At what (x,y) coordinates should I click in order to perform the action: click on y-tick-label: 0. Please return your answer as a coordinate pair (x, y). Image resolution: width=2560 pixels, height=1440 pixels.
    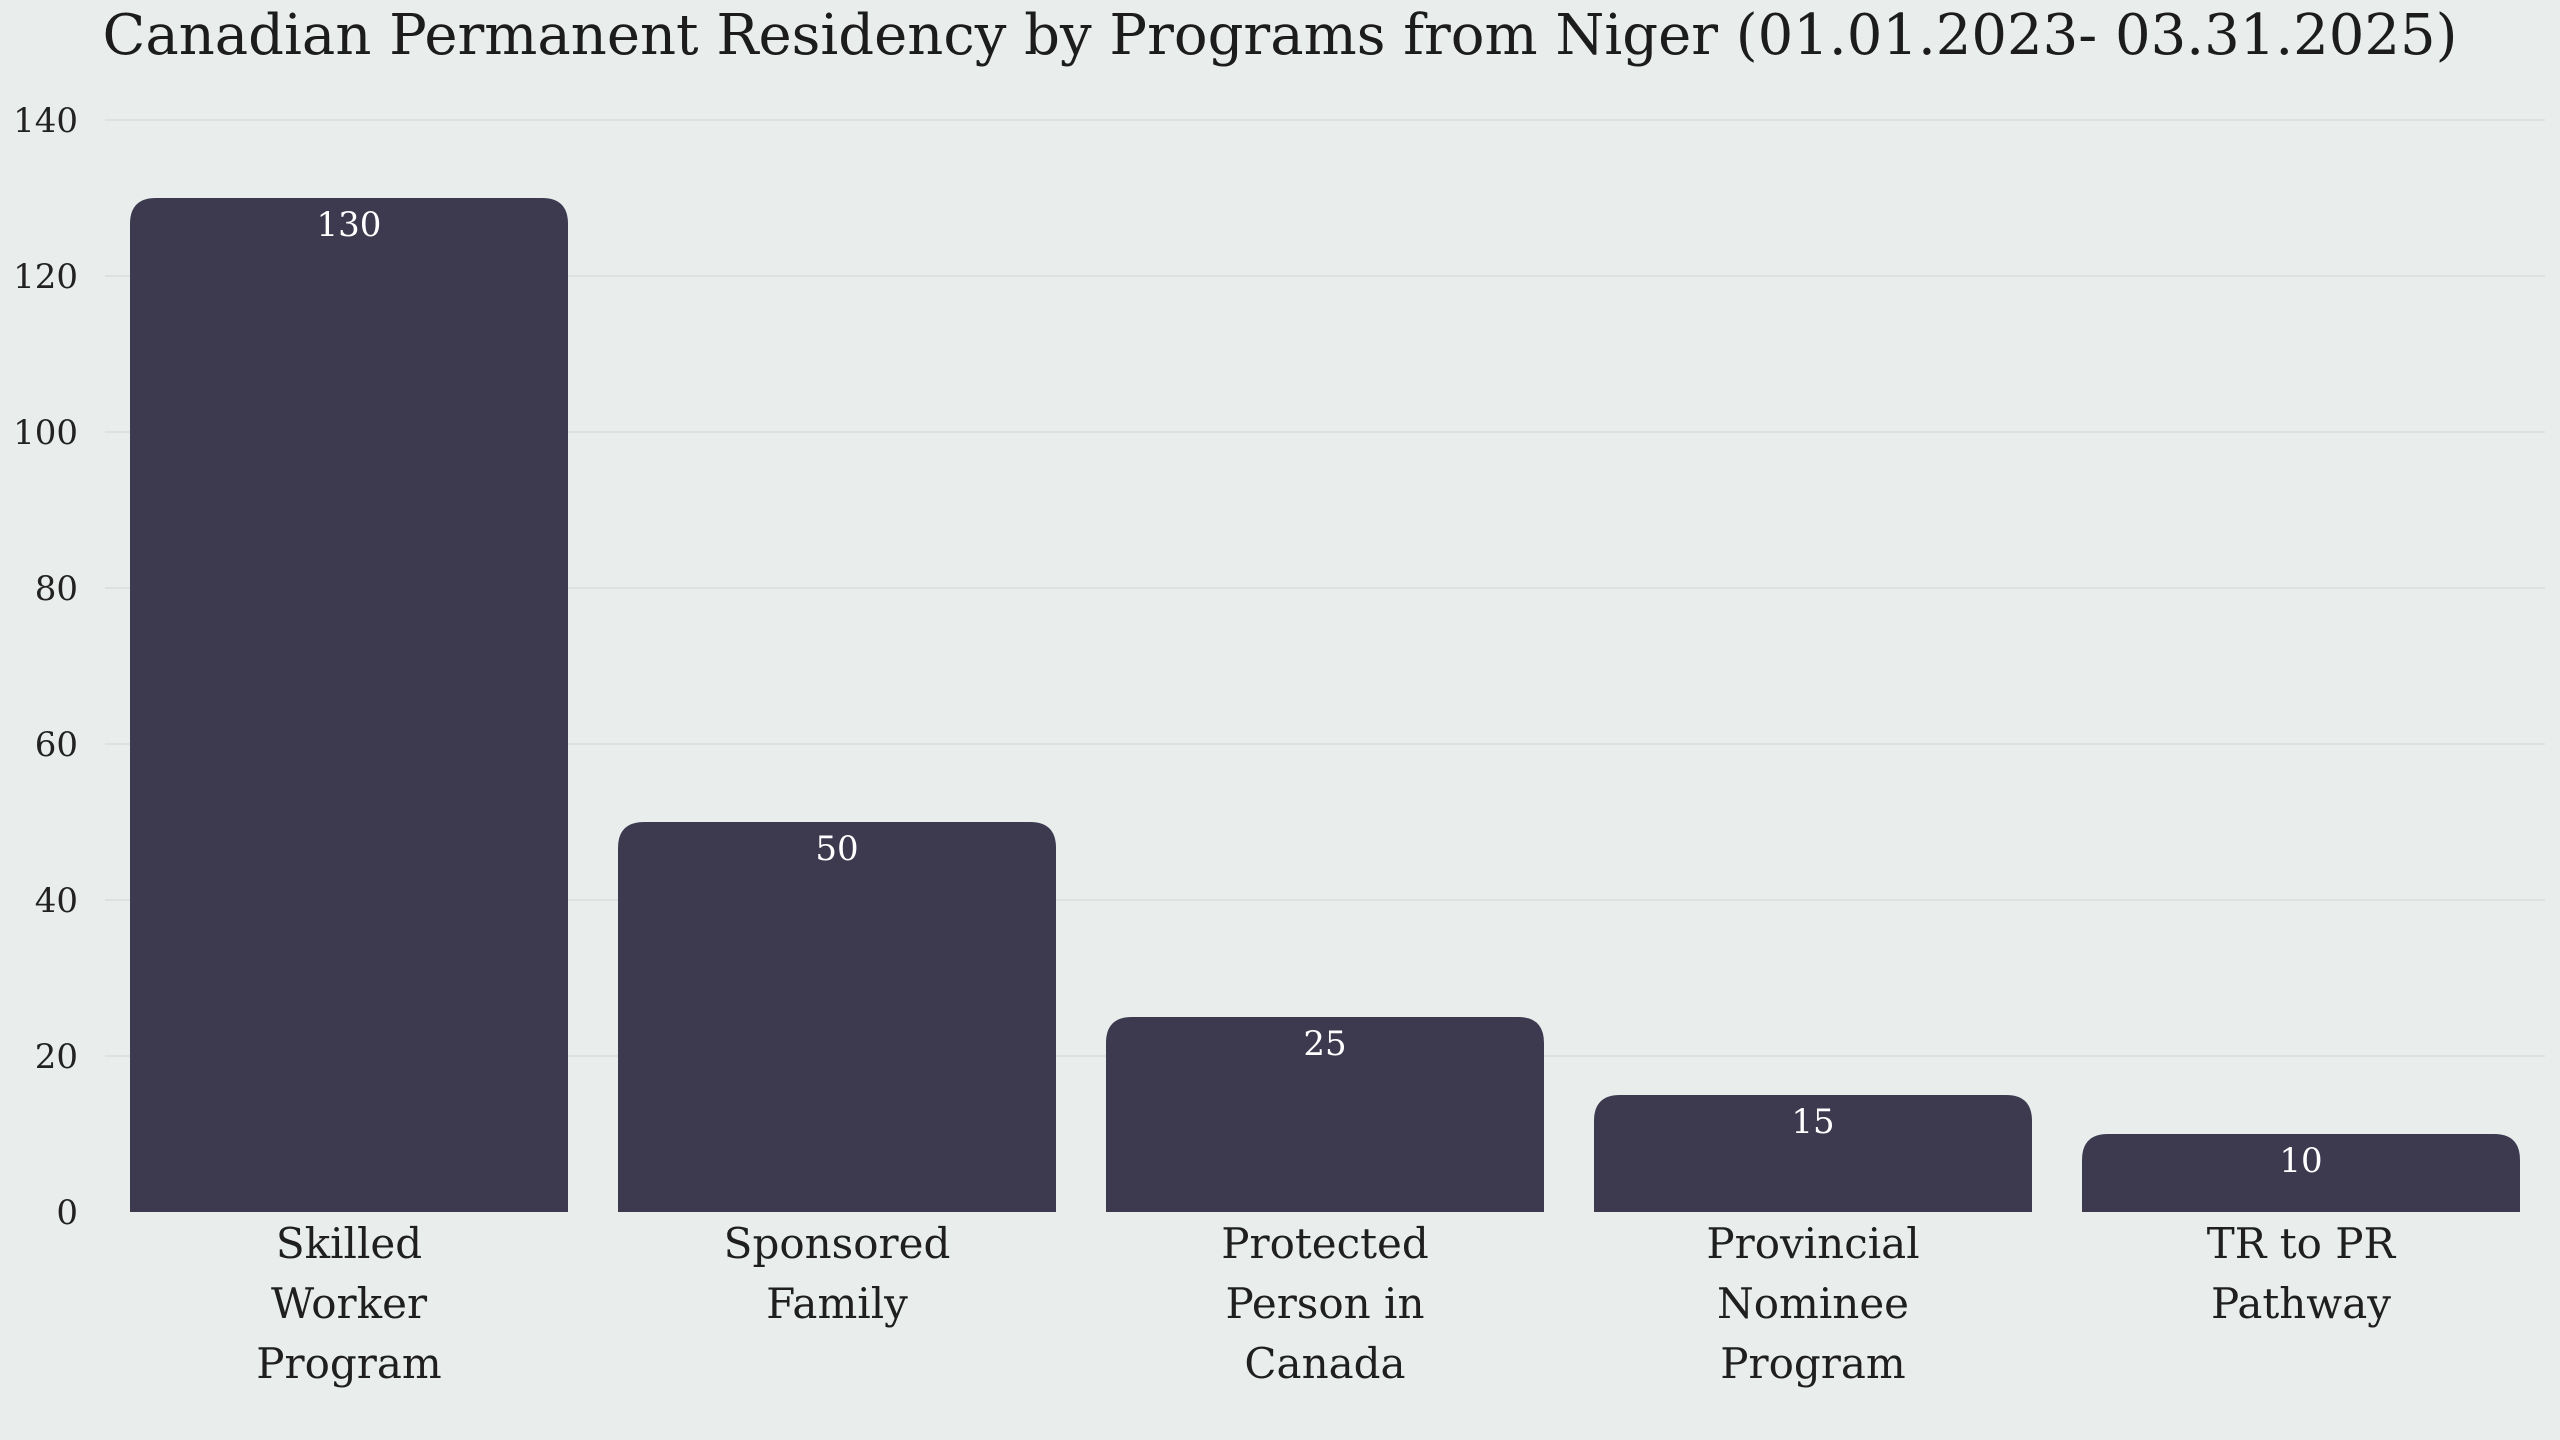
    Looking at the image, I should click on (67, 1213).